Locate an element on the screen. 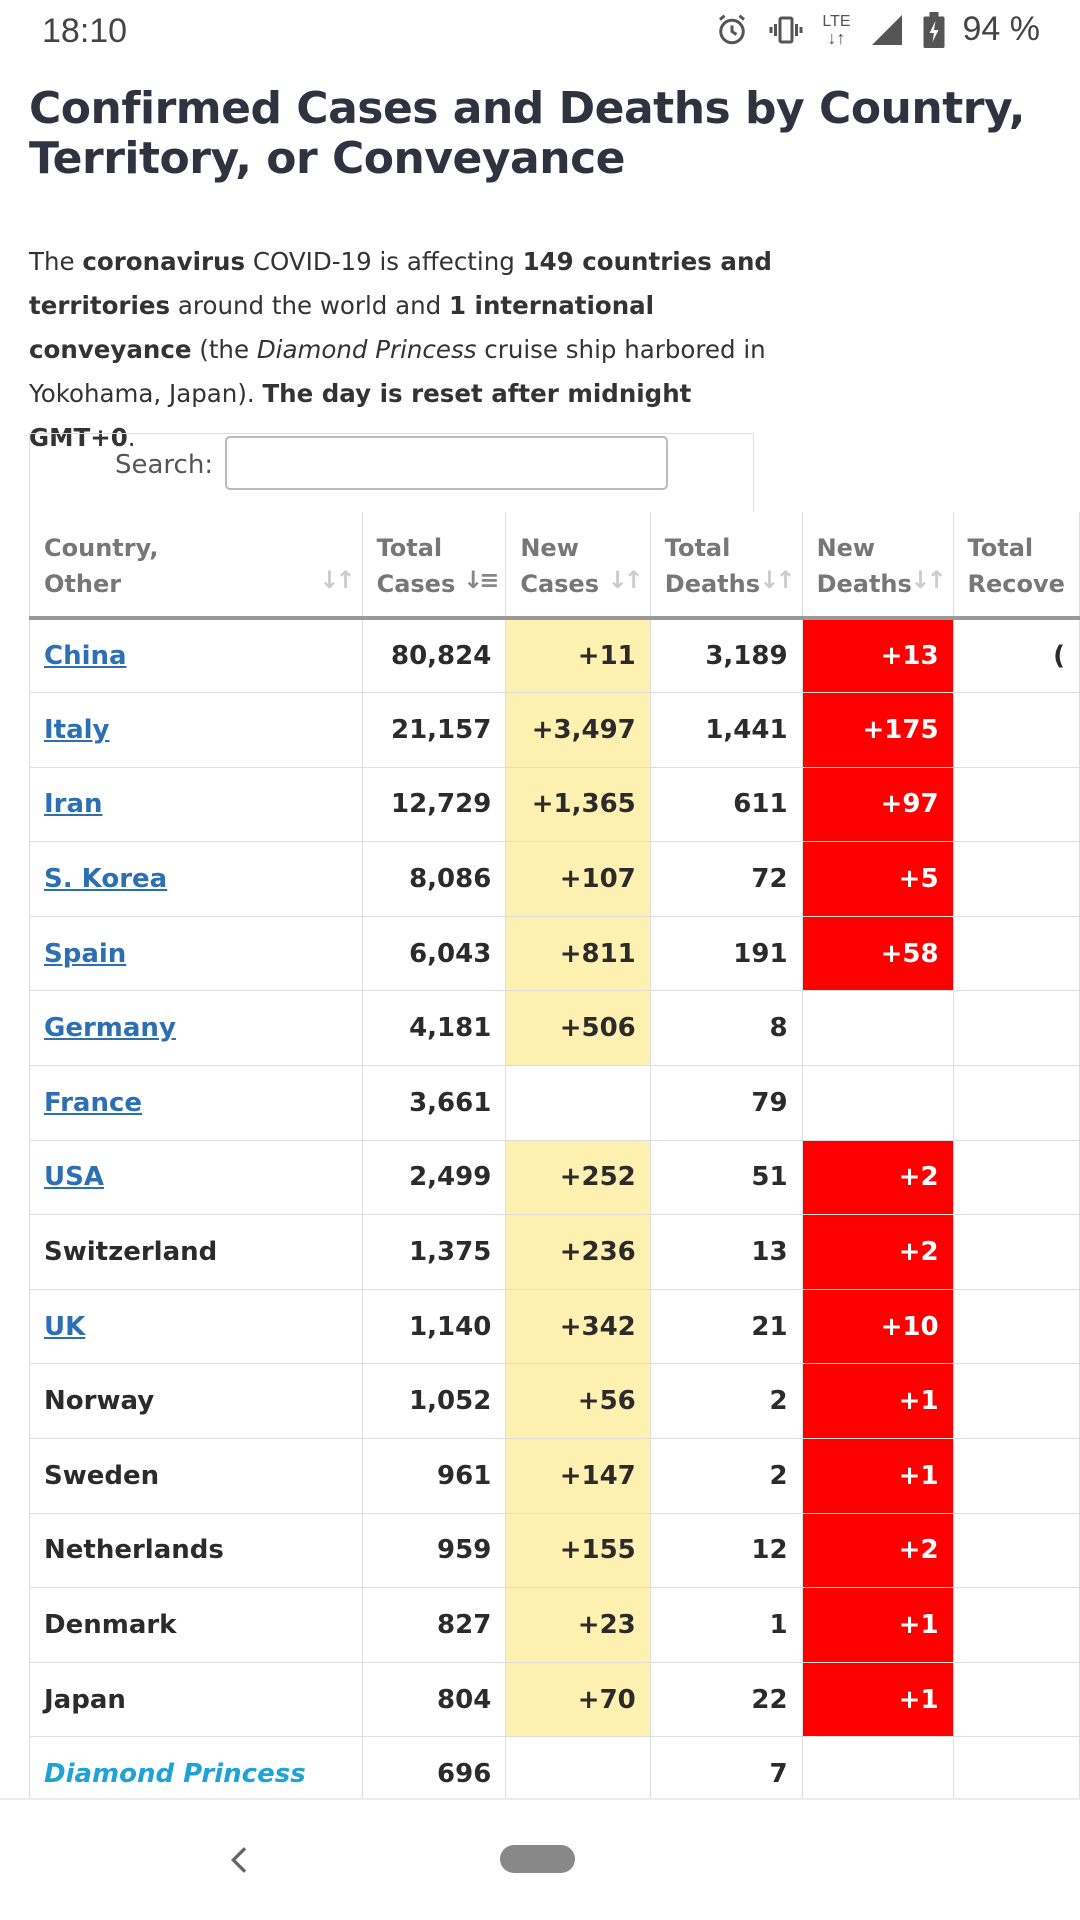  column-header-country: Country, Other ↓↑ is located at coordinates (196, 566).